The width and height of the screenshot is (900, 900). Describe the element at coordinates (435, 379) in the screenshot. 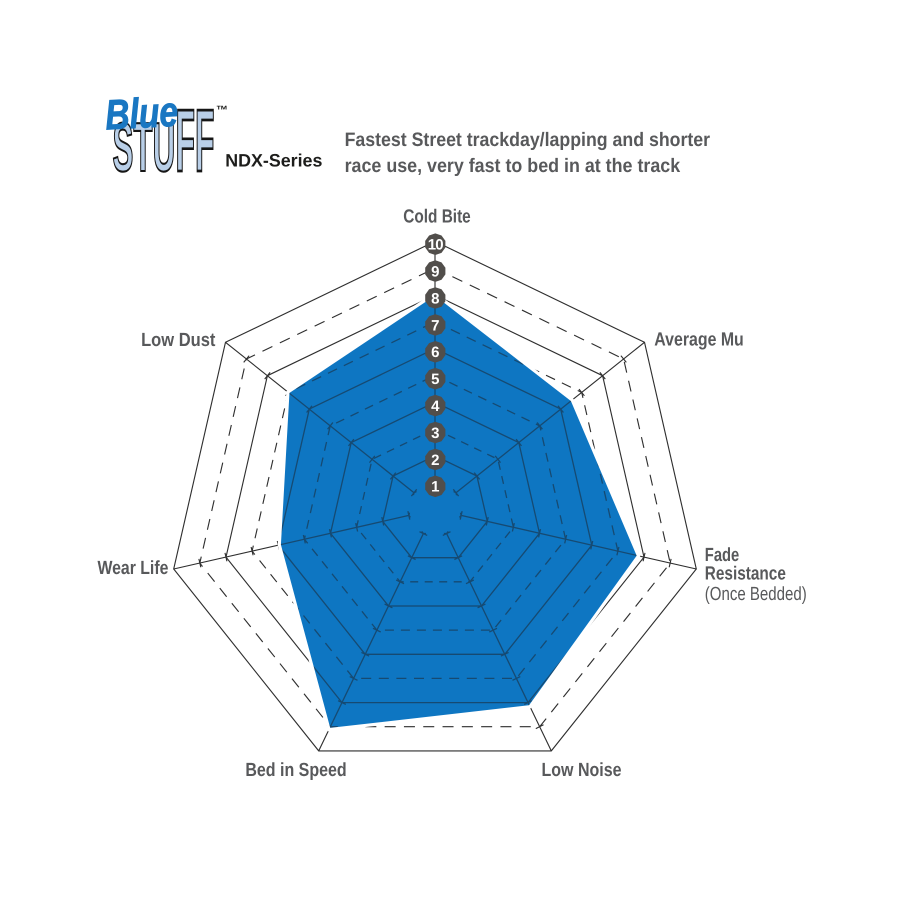

I see `svg-text: 5` at that location.